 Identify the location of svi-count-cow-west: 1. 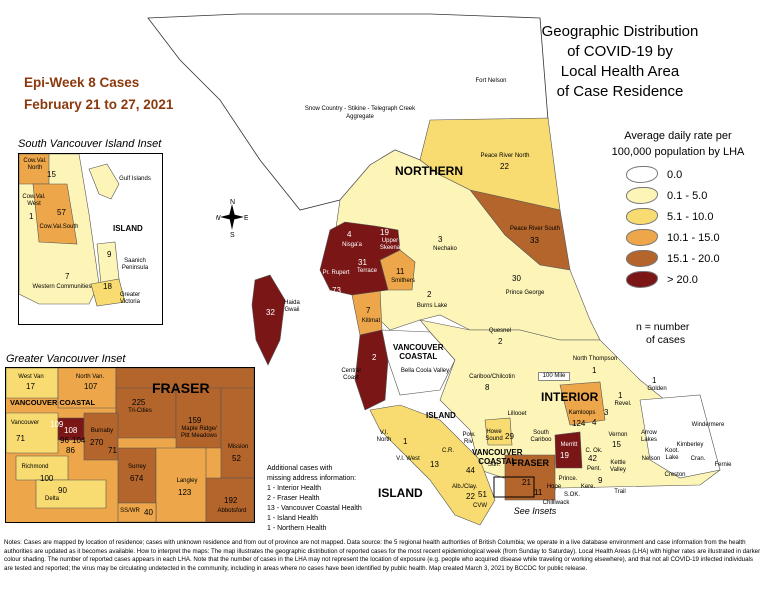
(31, 216).